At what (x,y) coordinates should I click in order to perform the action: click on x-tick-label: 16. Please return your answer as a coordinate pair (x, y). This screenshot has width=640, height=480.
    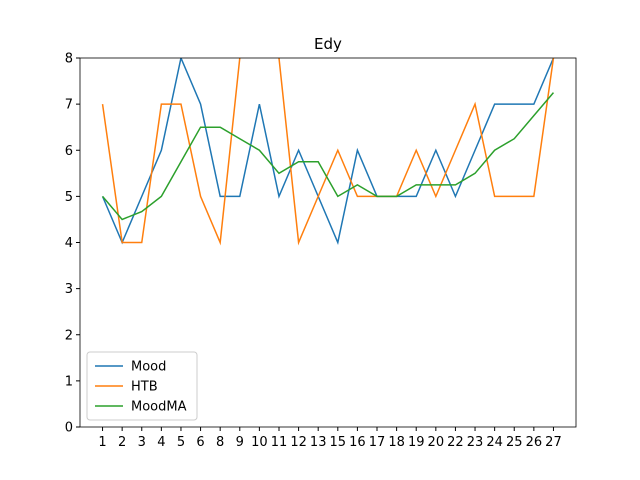
    Looking at the image, I should click on (357, 442).